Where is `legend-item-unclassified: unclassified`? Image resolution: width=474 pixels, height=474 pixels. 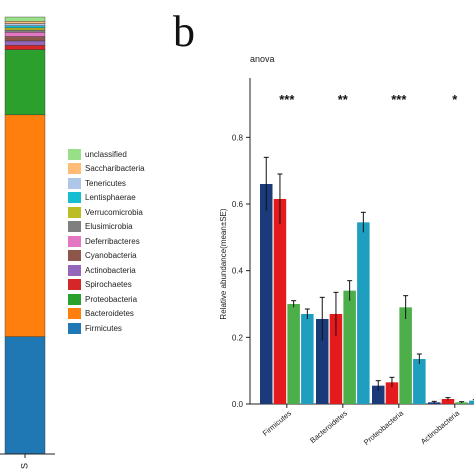 legend-item-unclassified: unclassified is located at coordinates (106, 154).